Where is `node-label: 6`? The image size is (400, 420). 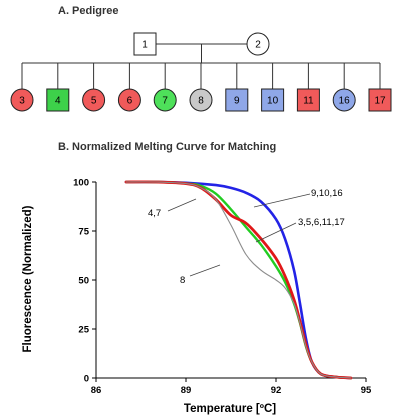 node-label: 6 is located at coordinates (130, 101).